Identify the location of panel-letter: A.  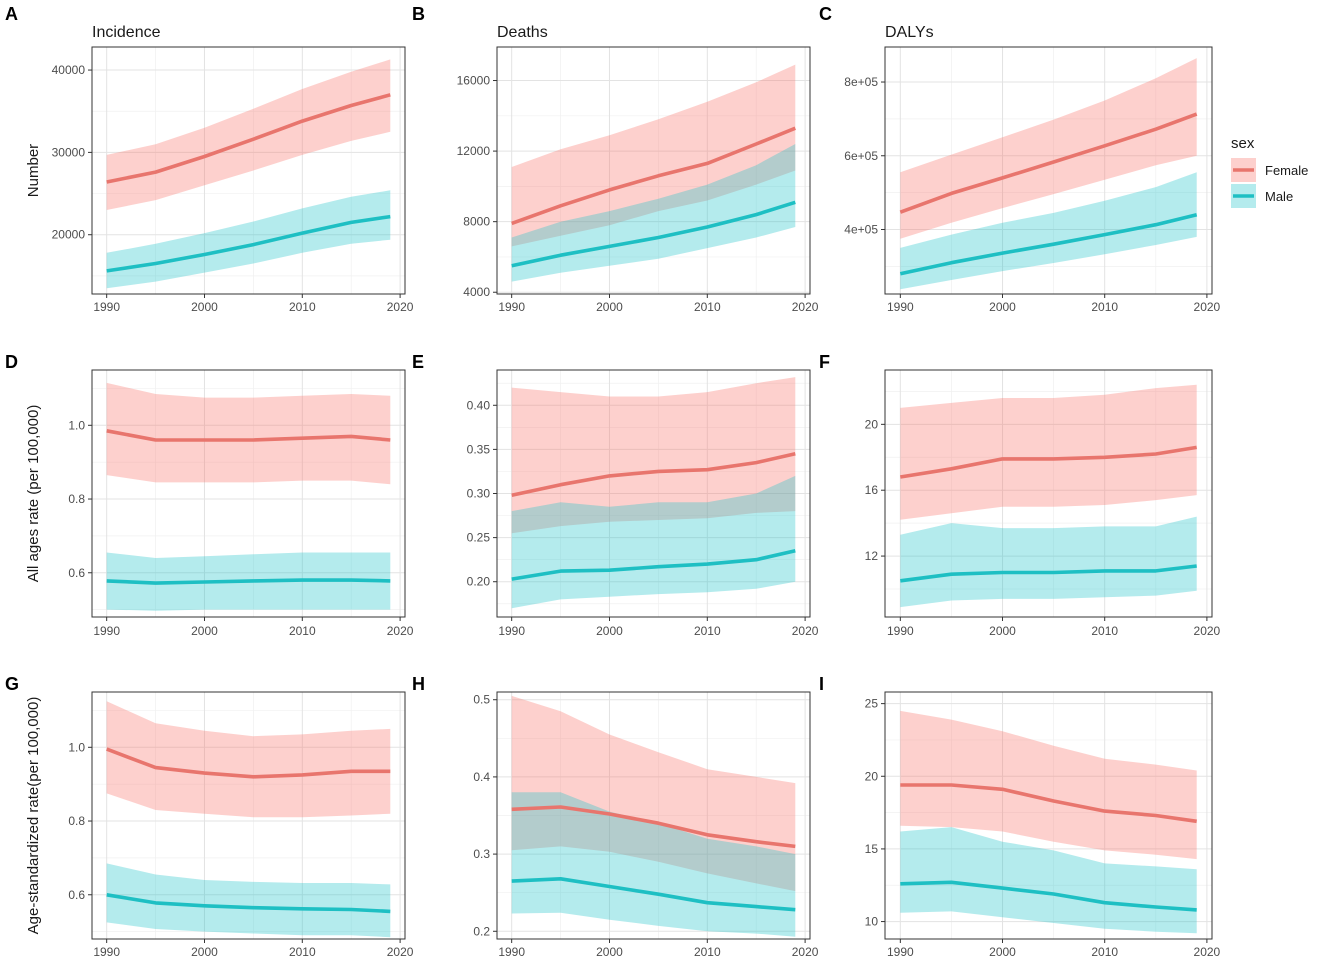
(11, 14).